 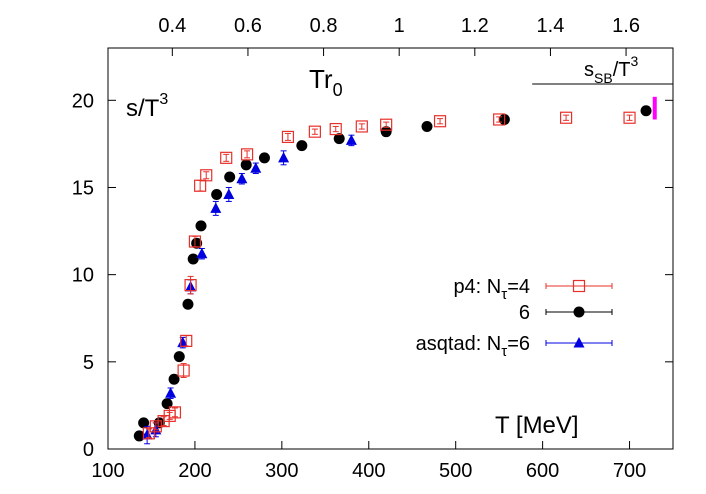 I want to click on x-axis: 100 200 300 400 500 600 700, so click(x=368, y=461).